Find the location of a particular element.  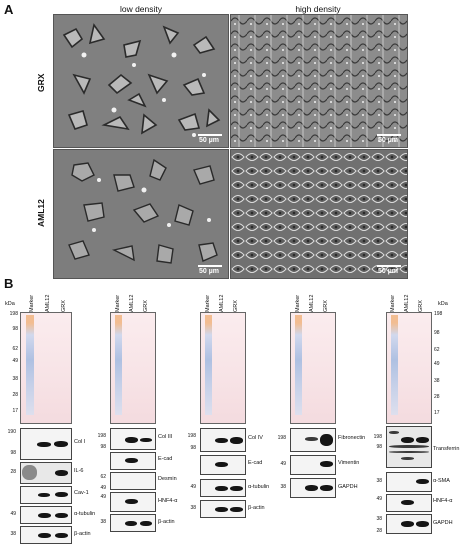

micrograph-aml12-high-image is located at coordinates (319, 214).